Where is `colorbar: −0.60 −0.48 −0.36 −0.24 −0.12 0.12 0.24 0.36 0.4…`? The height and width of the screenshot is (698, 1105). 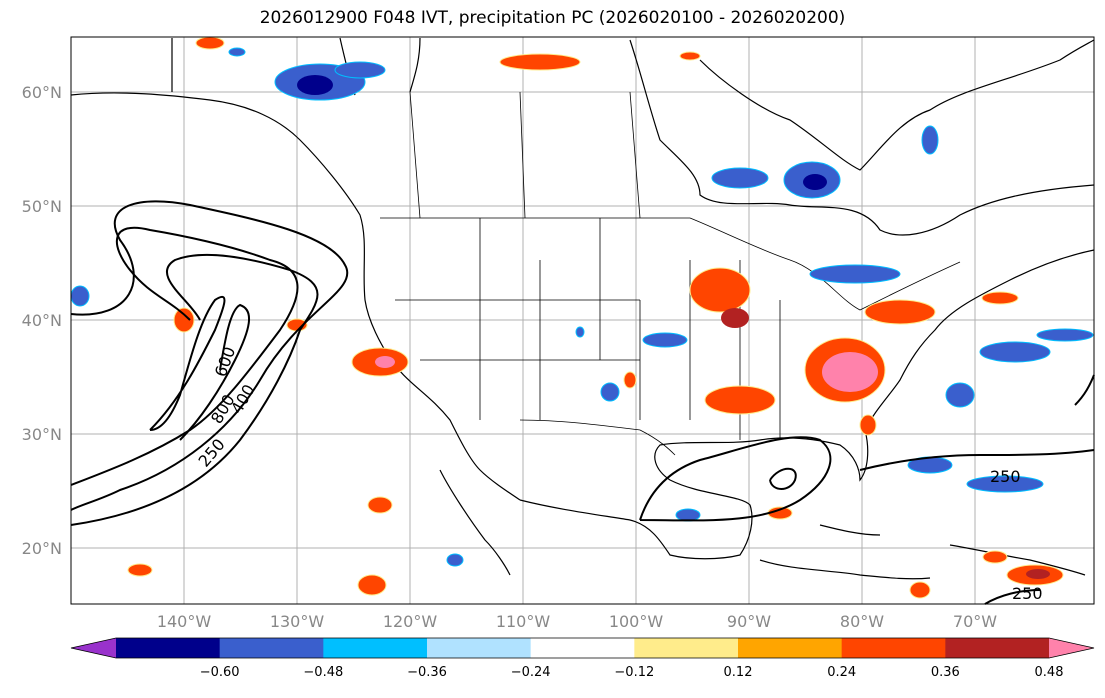 colorbar: −0.60 −0.48 −0.36 −0.24 −0.12 0.12 0.24 0.36 0.4… is located at coordinates (582, 658).